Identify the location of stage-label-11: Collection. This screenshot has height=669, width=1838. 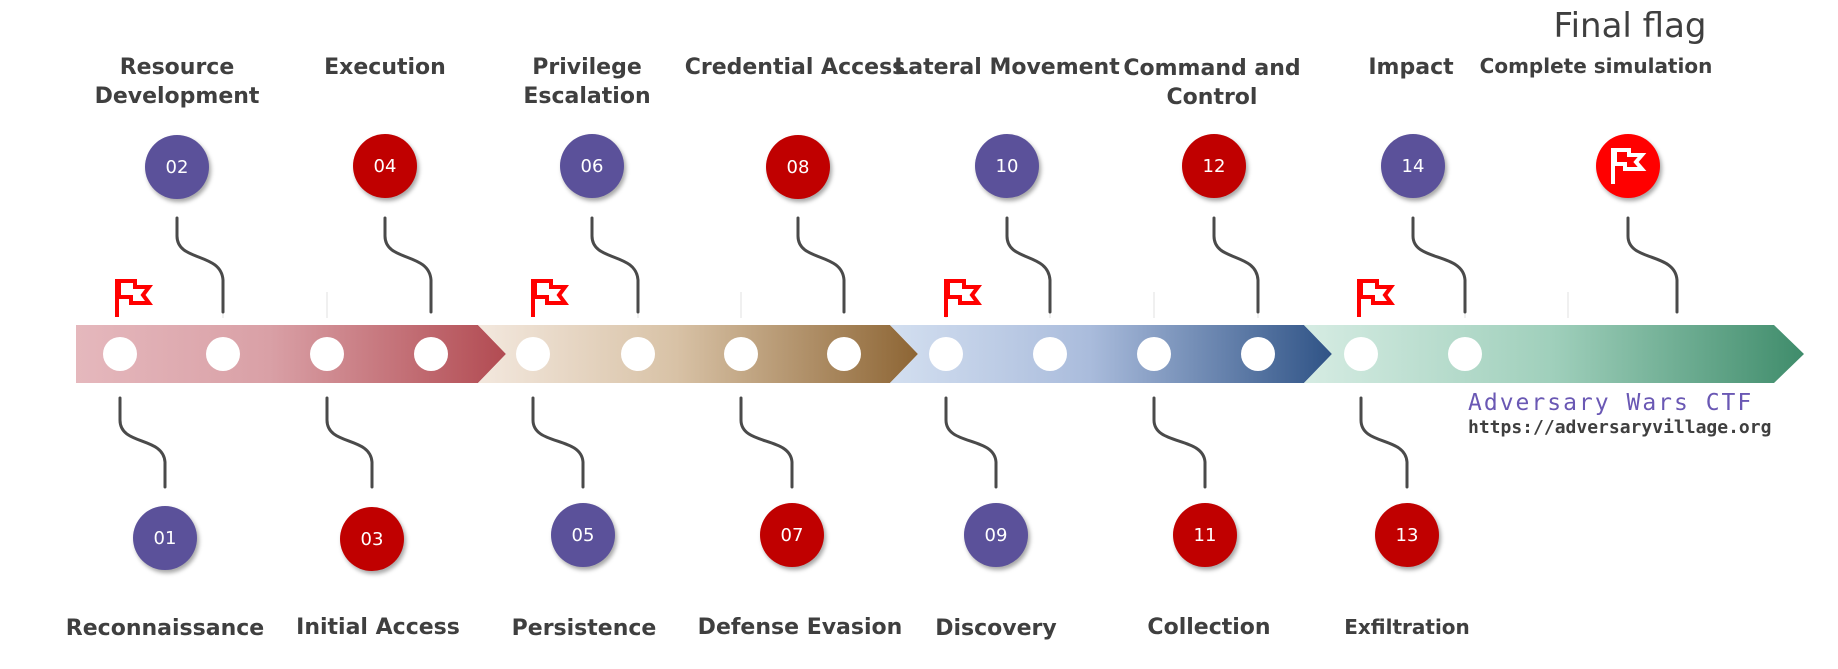
(1209, 627).